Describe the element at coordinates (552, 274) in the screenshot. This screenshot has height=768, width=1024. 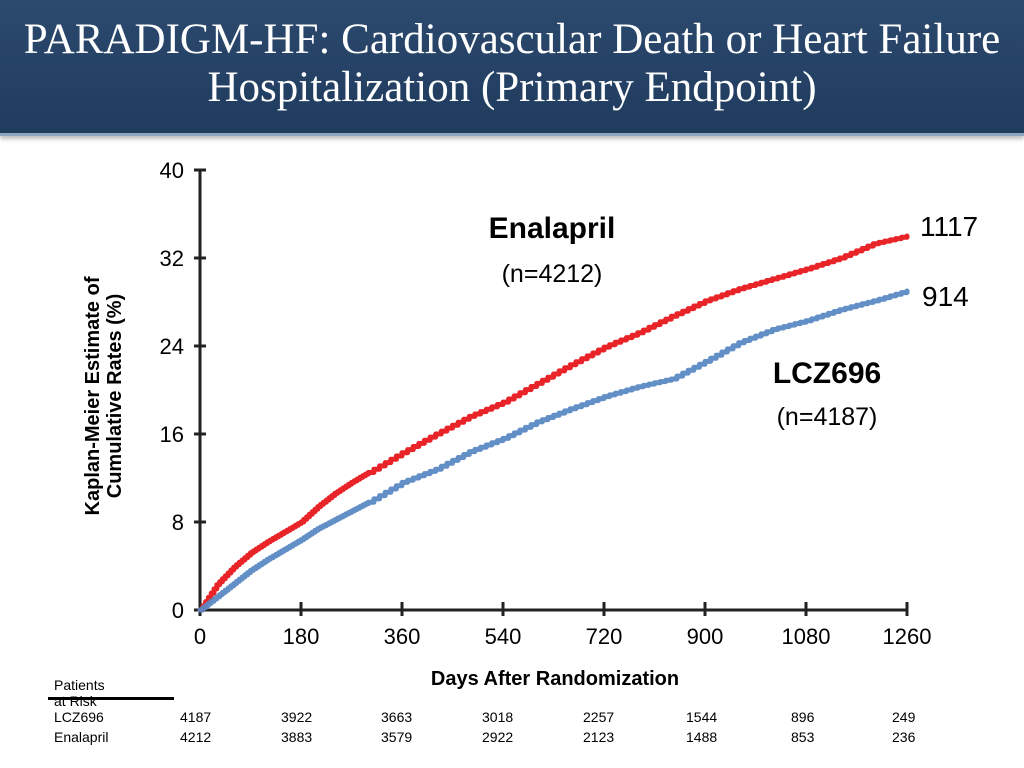
I see `enalapril-n-label: (n=4212)` at that location.